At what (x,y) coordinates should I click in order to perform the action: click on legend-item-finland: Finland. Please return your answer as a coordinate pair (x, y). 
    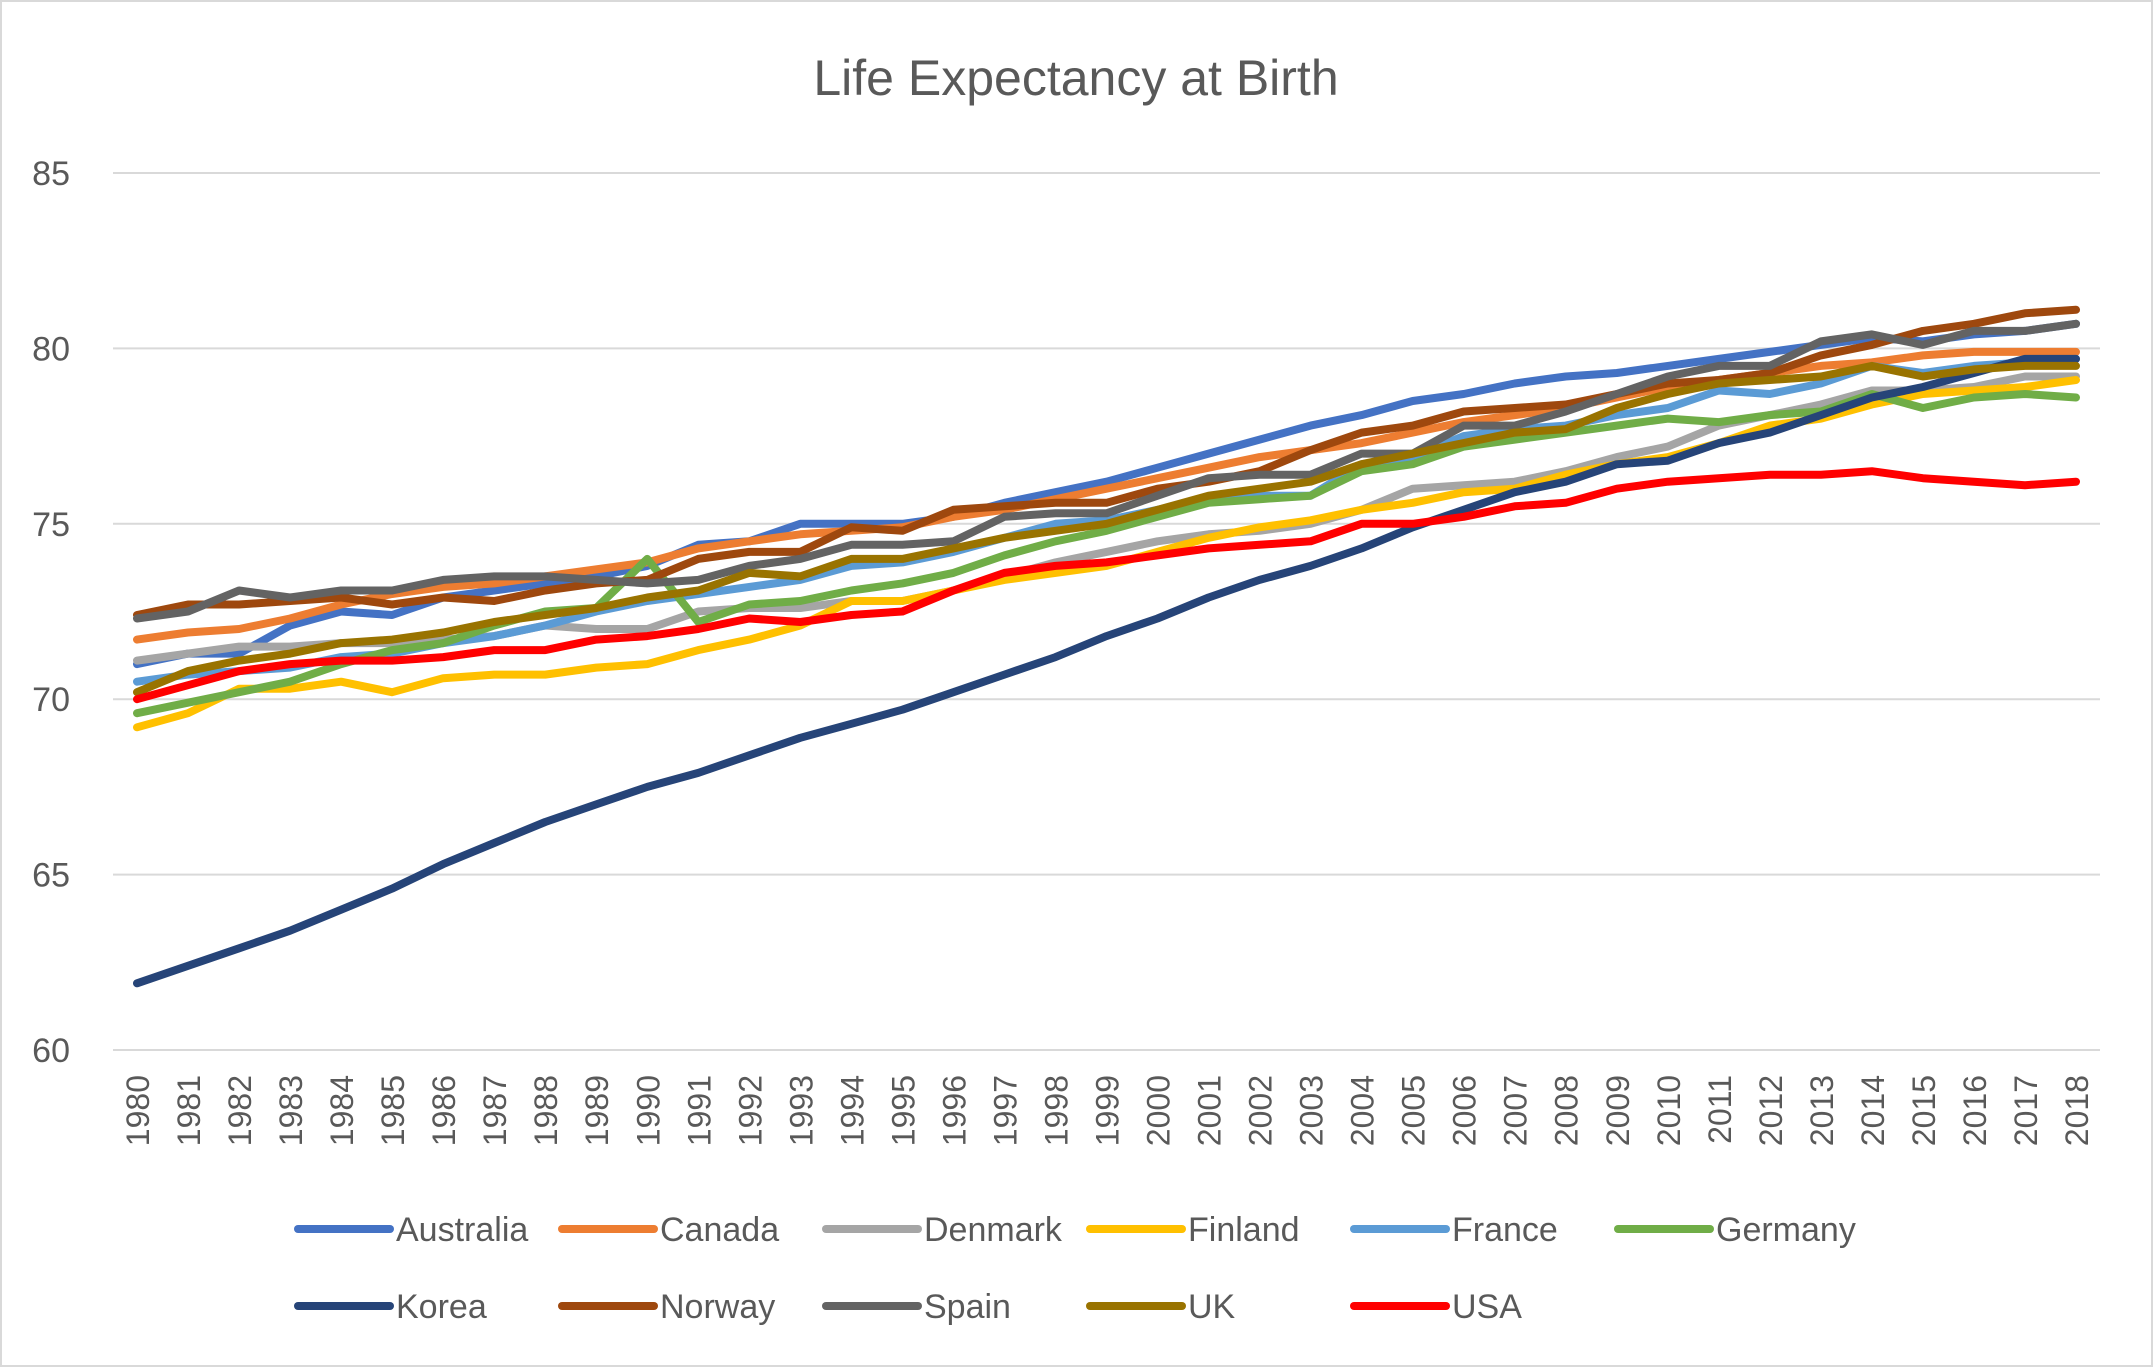
    Looking at the image, I should click on (1193, 1230).